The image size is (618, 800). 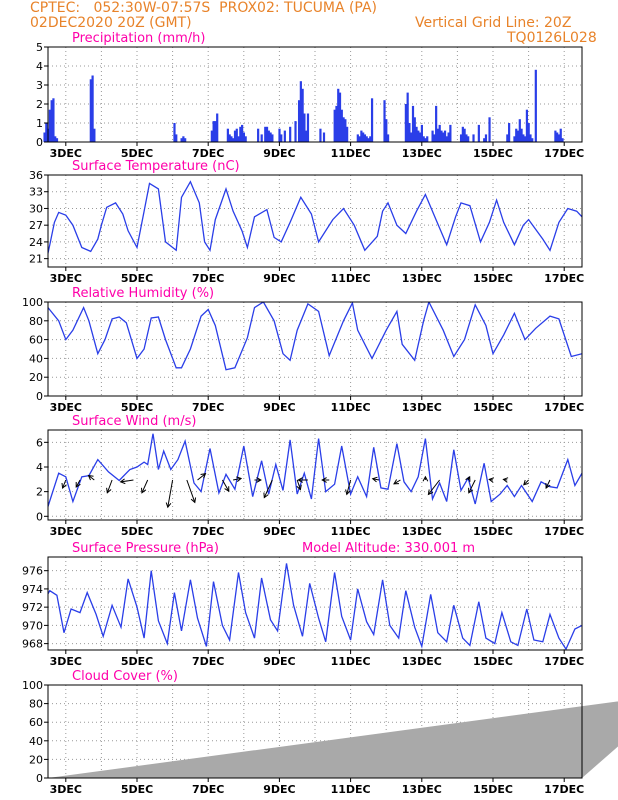 What do you see at coordinates (36, 377) in the screenshot?
I see `y-tick-label: 20` at bounding box center [36, 377].